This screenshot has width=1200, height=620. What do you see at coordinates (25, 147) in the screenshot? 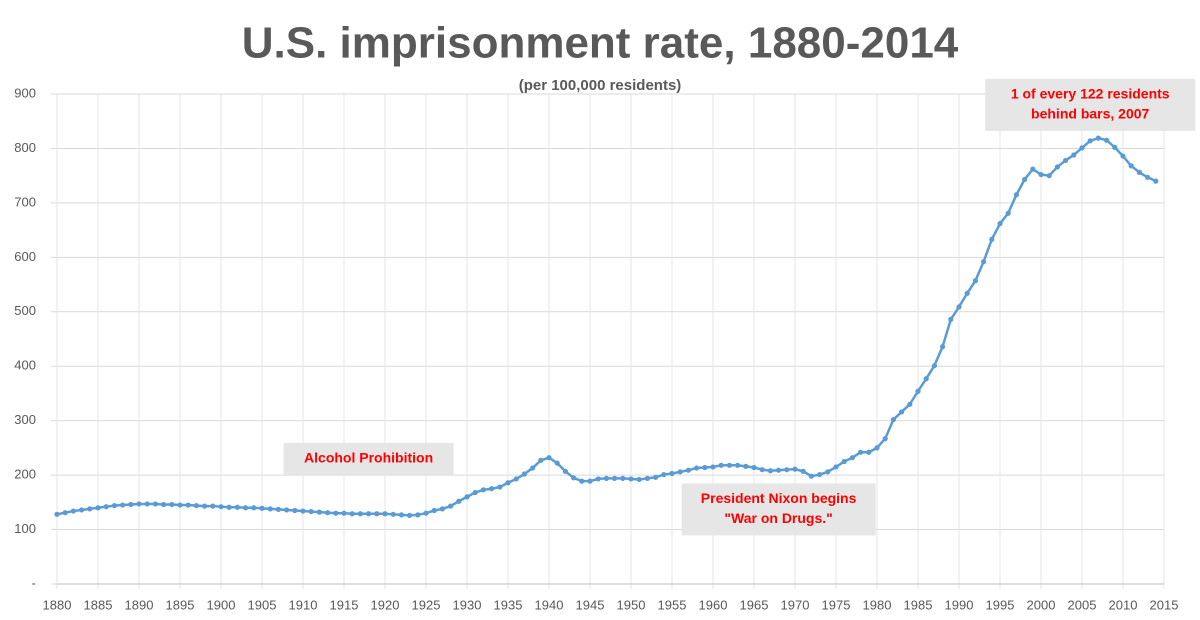
I see `y-tick-label: 800` at bounding box center [25, 147].